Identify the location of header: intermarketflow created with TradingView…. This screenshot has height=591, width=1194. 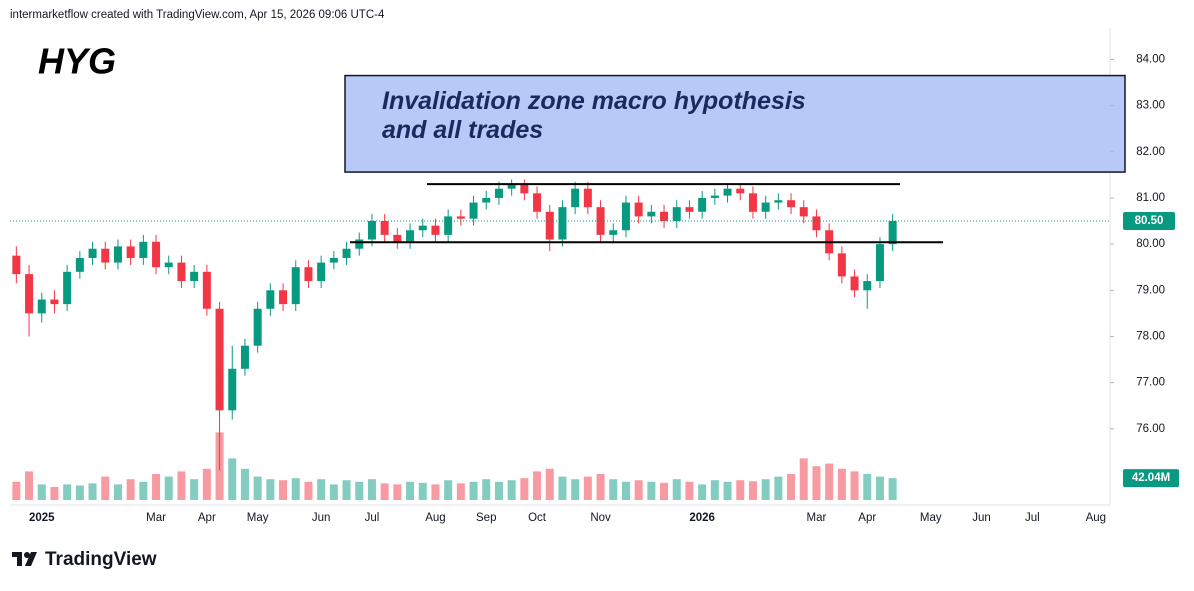
(197, 15).